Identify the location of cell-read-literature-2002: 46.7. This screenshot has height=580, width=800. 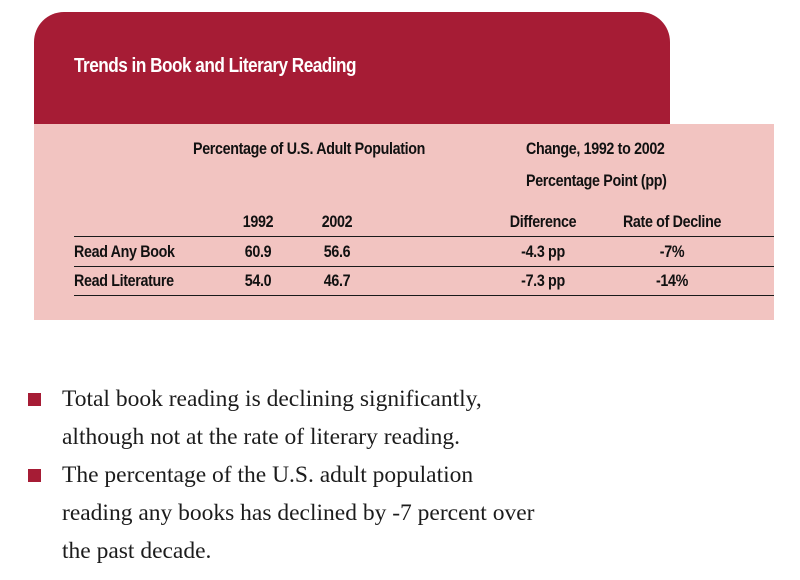
(337, 280).